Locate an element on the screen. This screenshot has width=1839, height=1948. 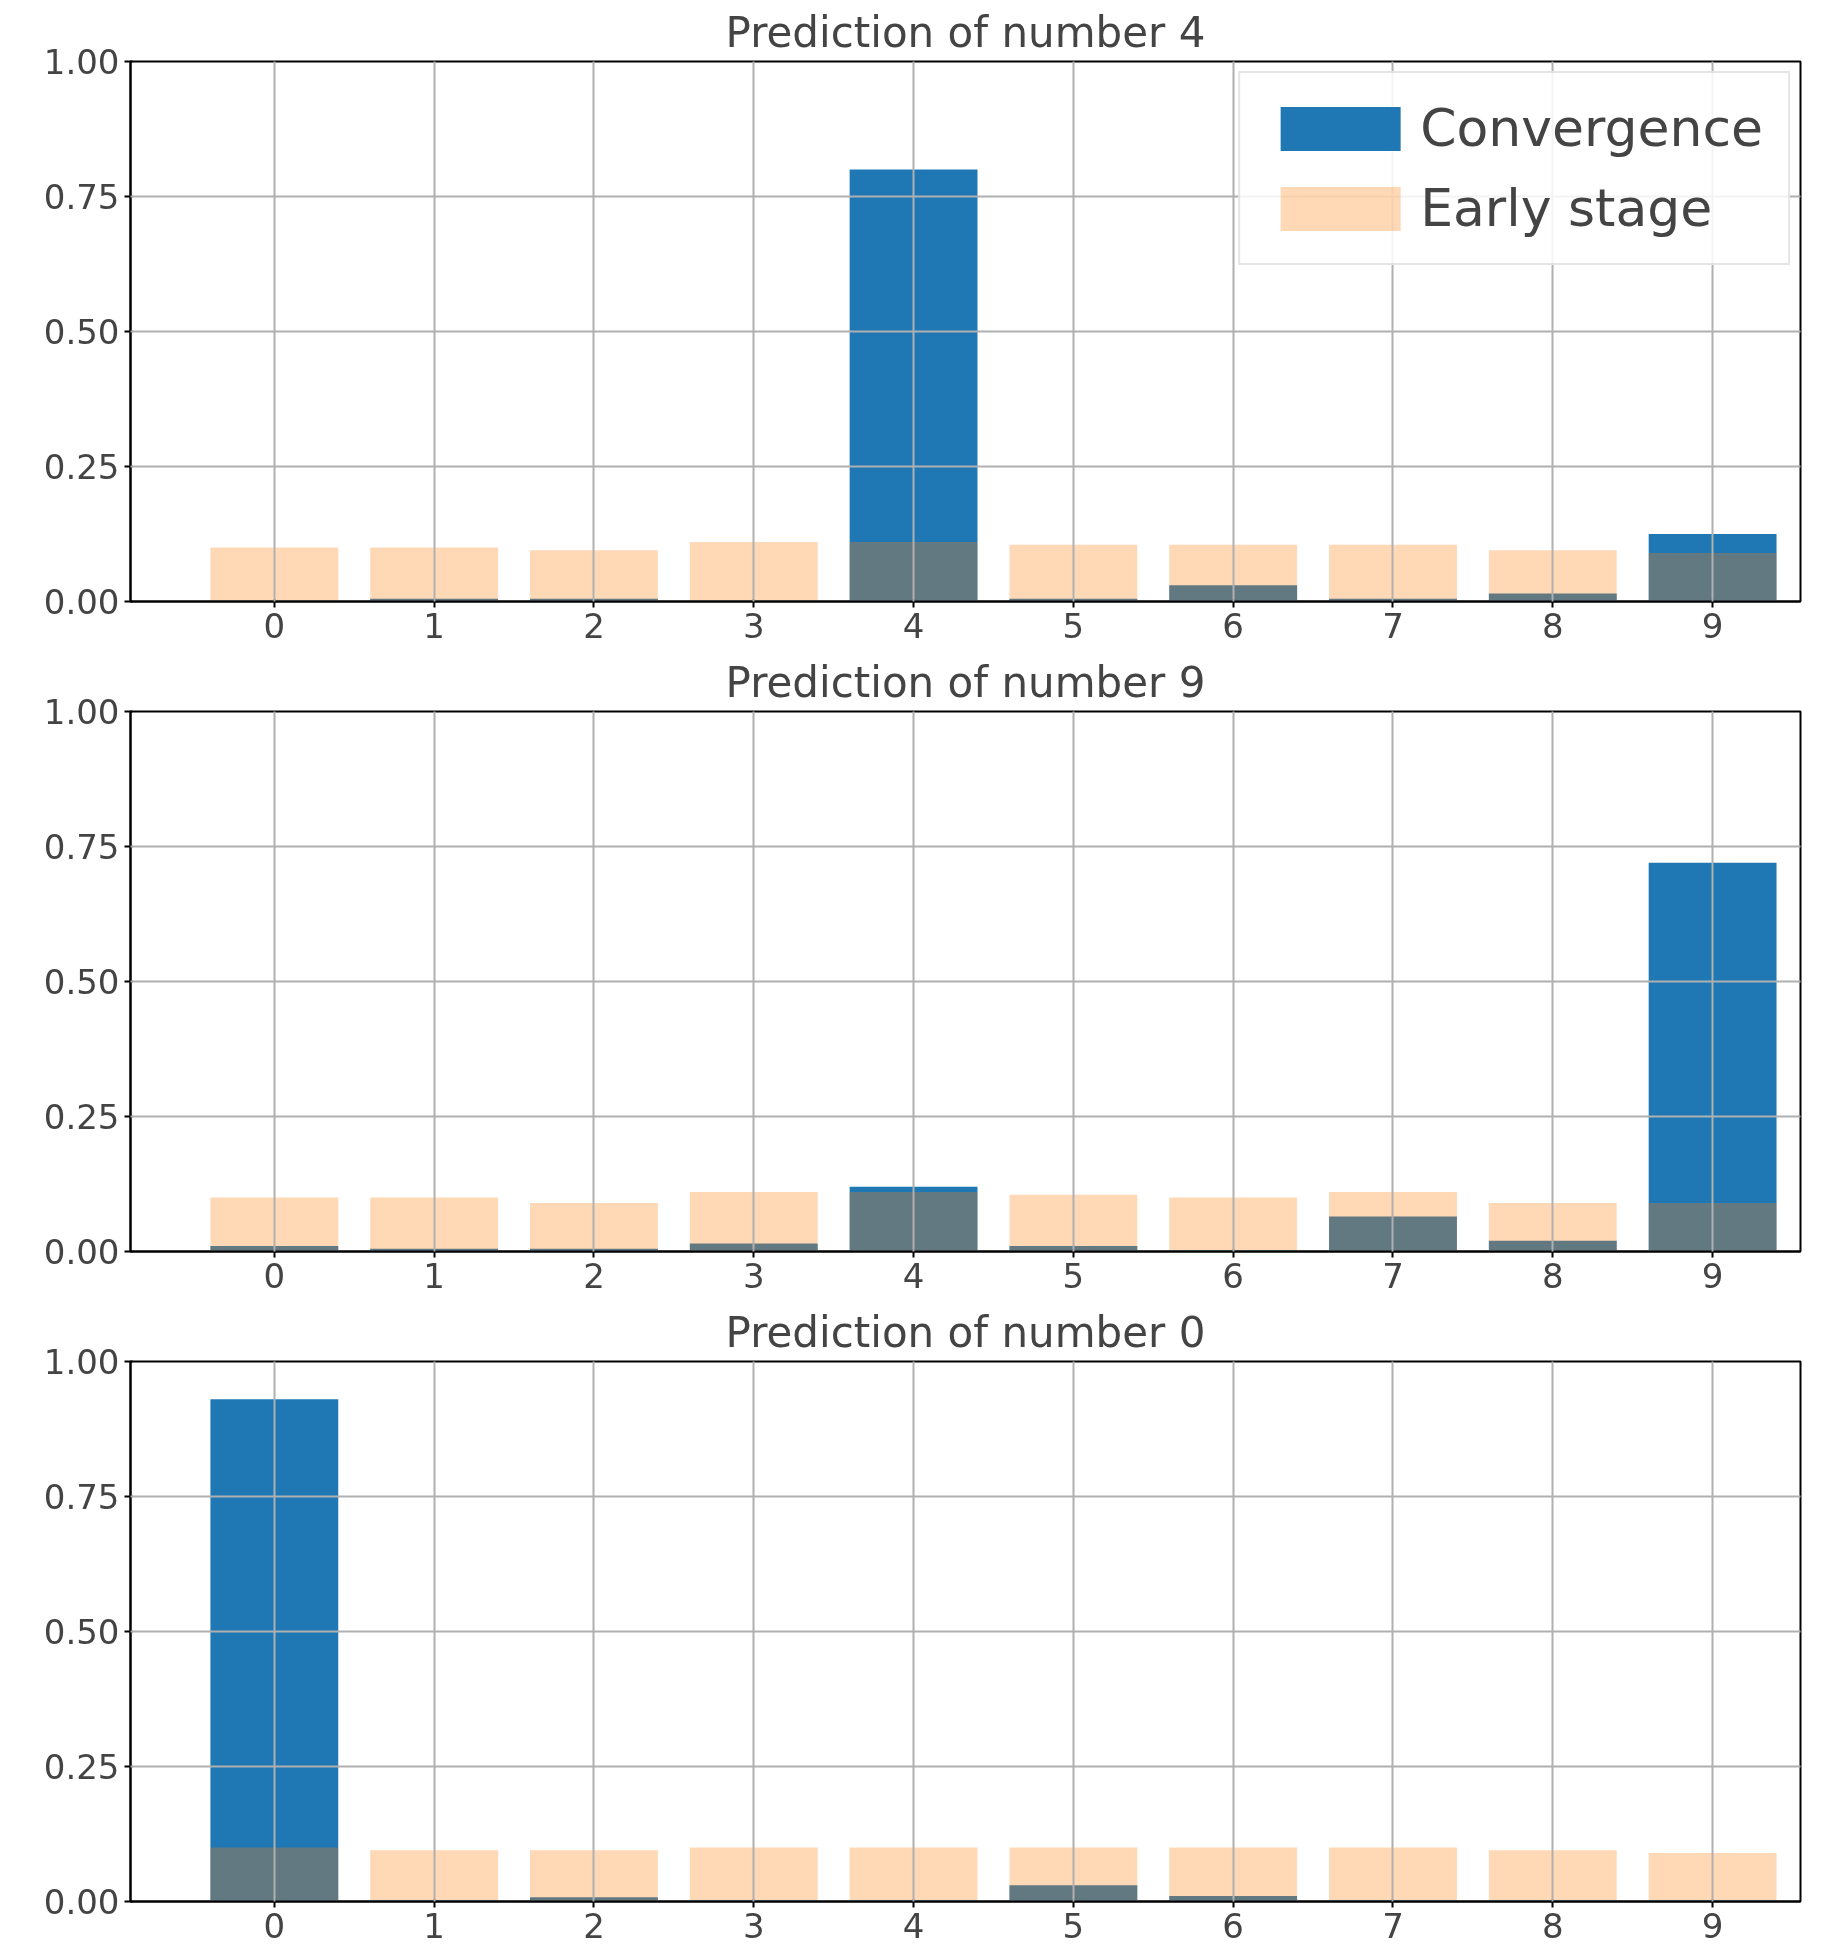
chart-title: Prediction of number 9 is located at coordinates (965, 682).